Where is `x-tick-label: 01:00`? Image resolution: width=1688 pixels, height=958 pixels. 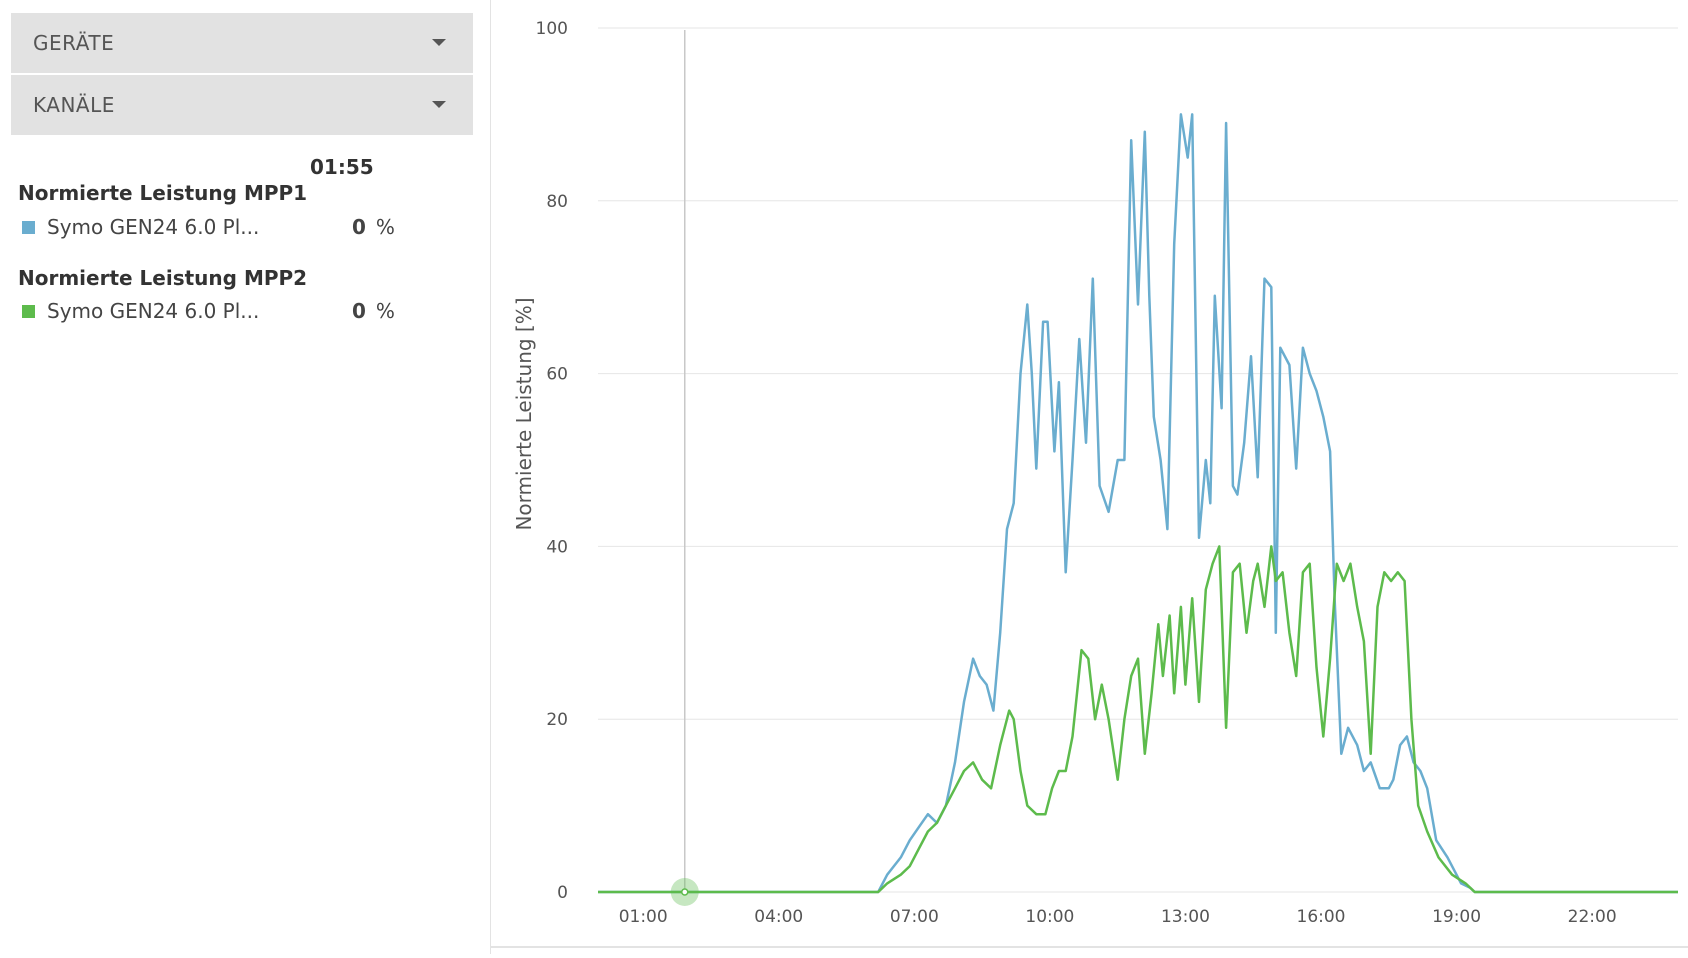
x-tick-label: 01:00 is located at coordinates (643, 917).